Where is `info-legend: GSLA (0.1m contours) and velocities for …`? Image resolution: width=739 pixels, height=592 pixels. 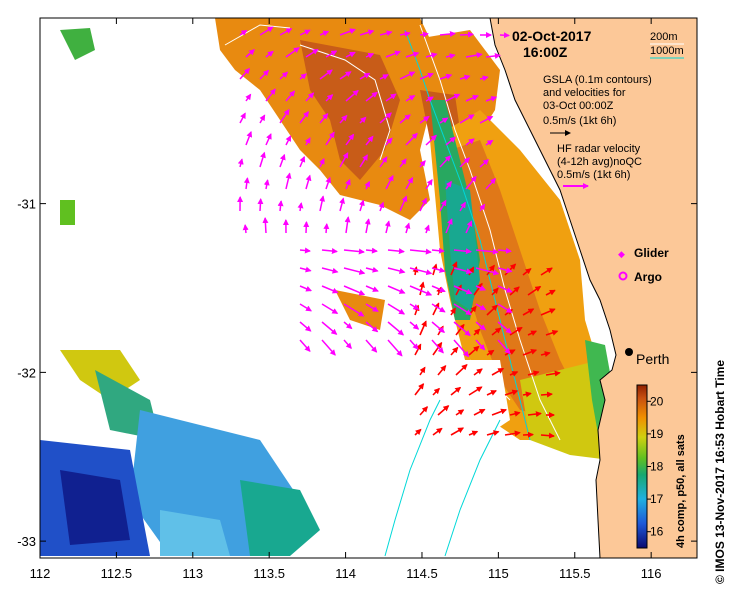
info-legend: GSLA (0.1m contours) and velocities for … is located at coordinates (597, 131).